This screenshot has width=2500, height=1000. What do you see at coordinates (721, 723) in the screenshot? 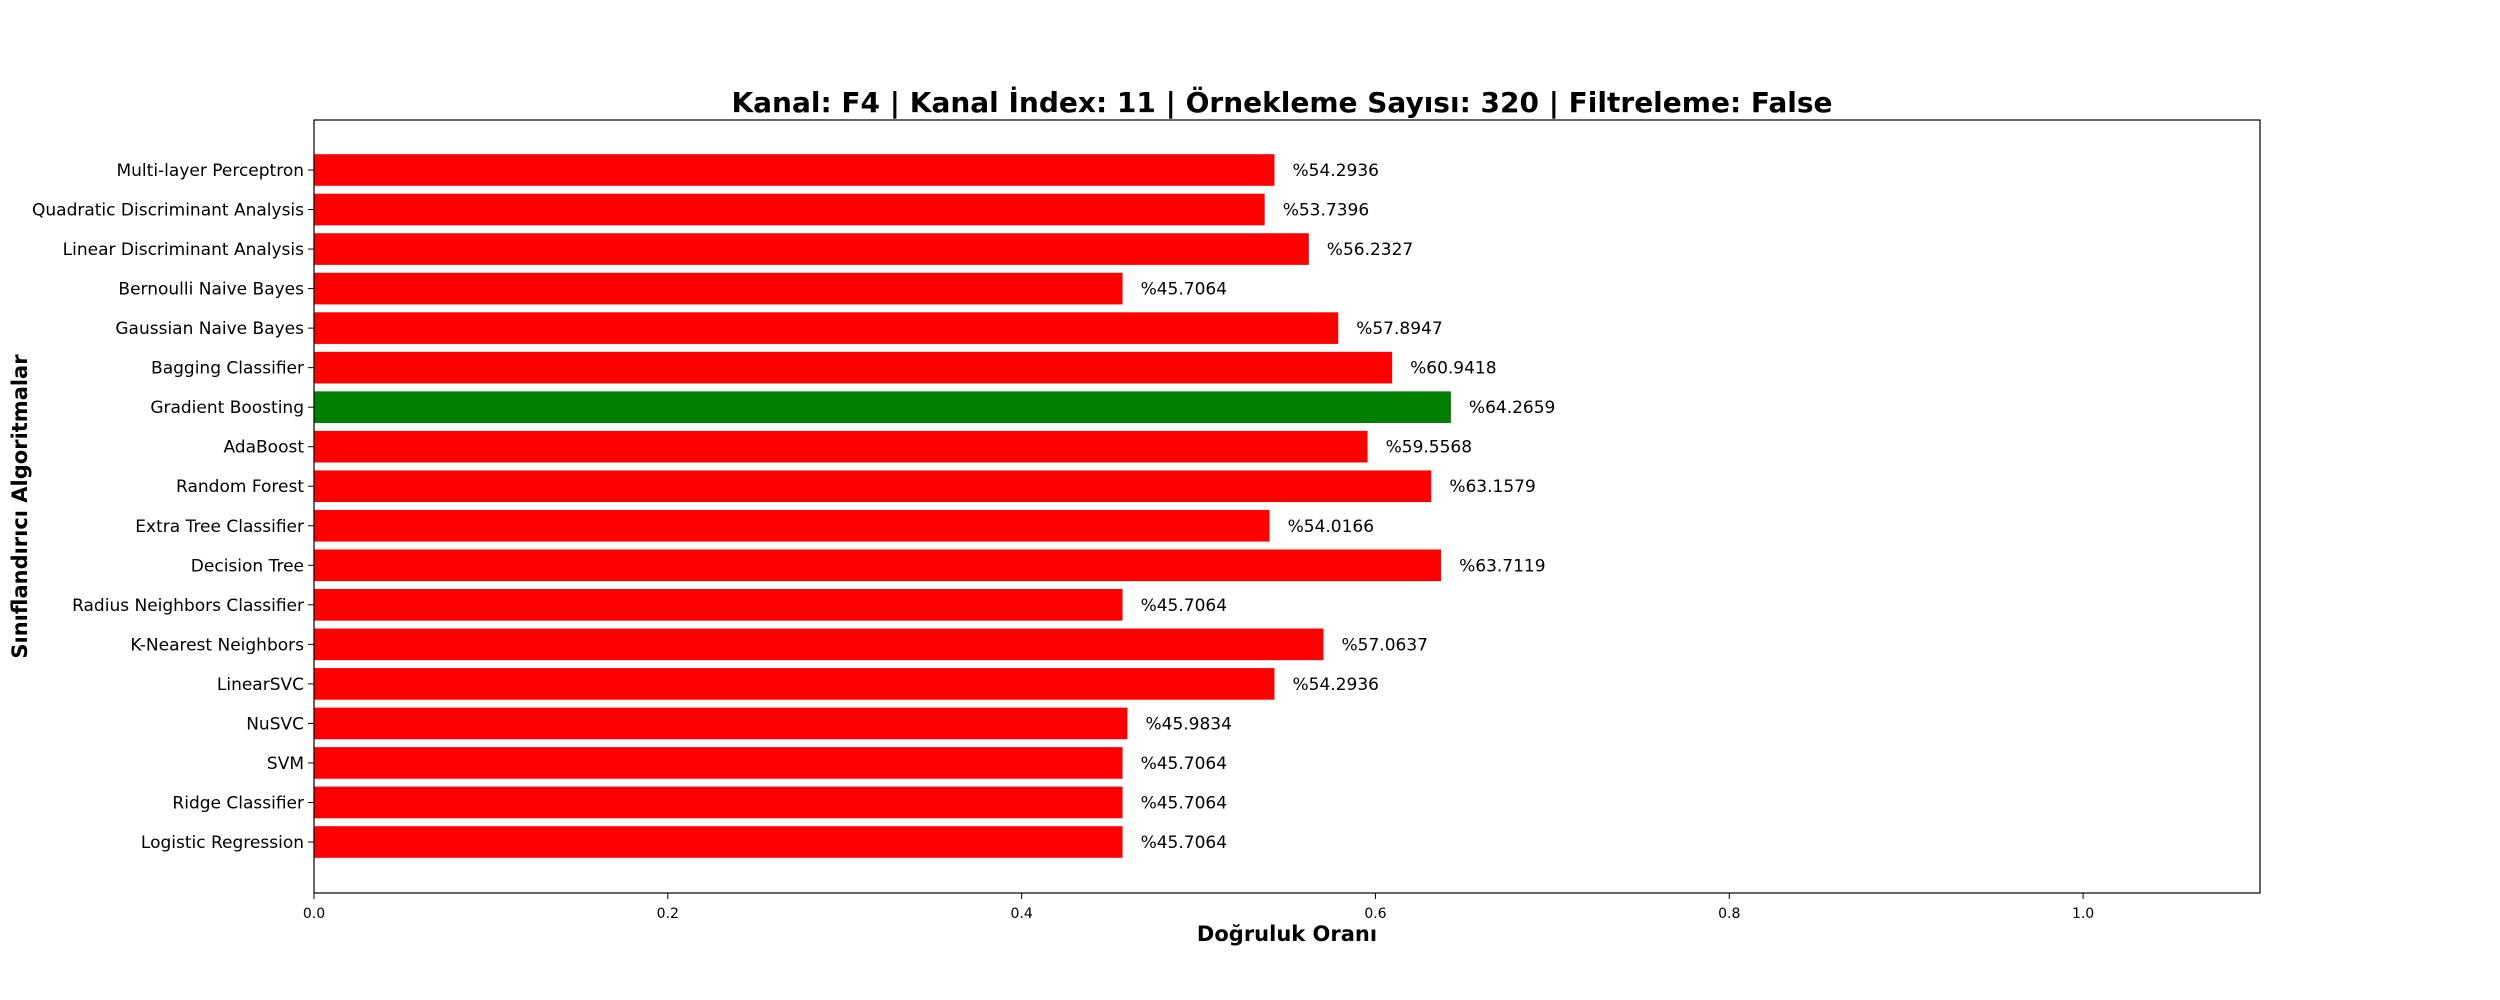
I see `bar-nusvc` at bounding box center [721, 723].